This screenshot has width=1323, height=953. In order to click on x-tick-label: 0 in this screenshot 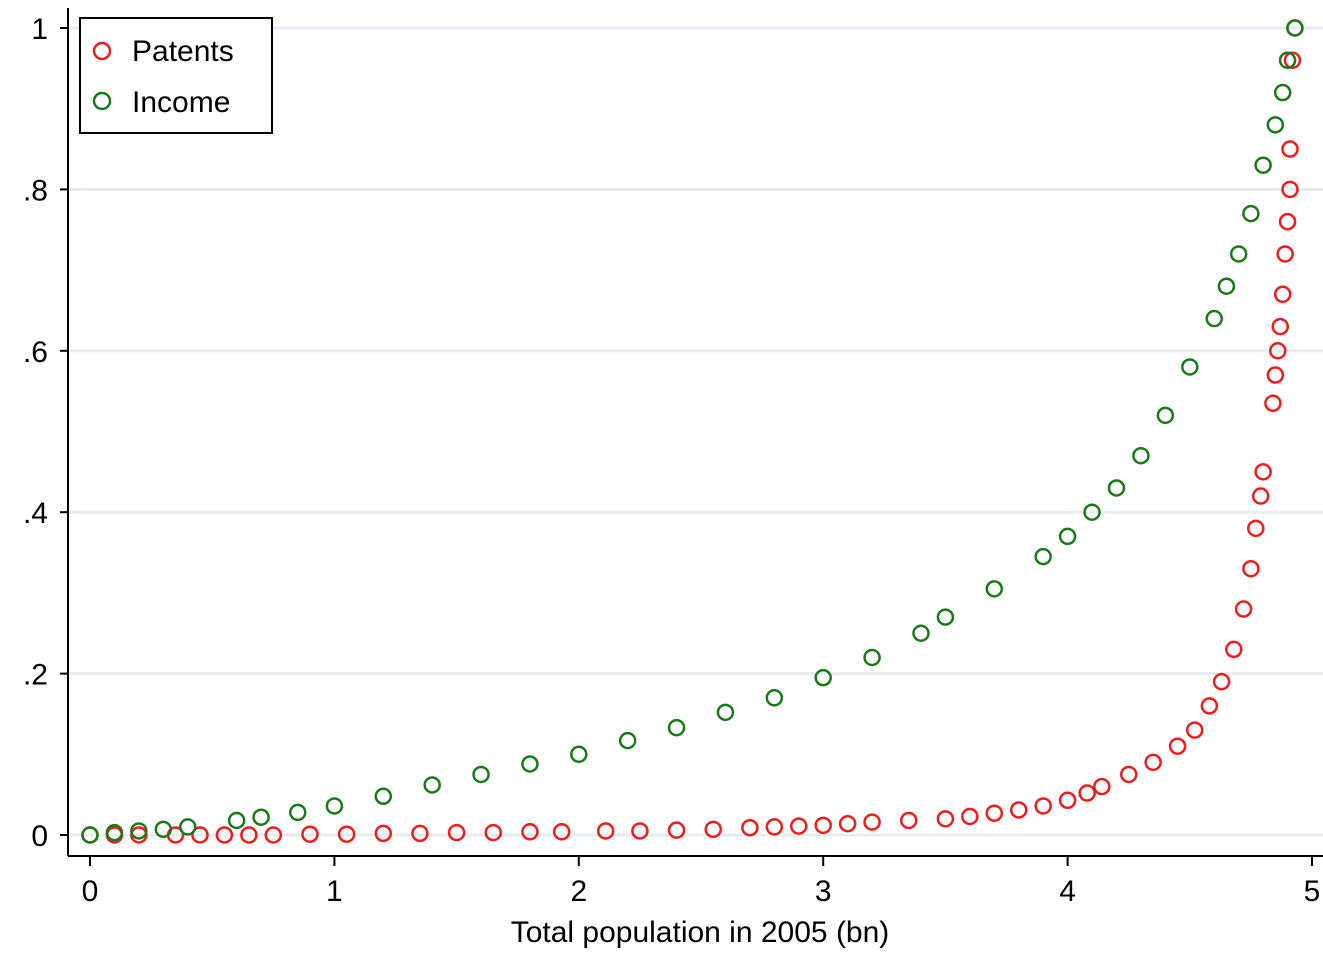, I will do `click(90, 891)`.